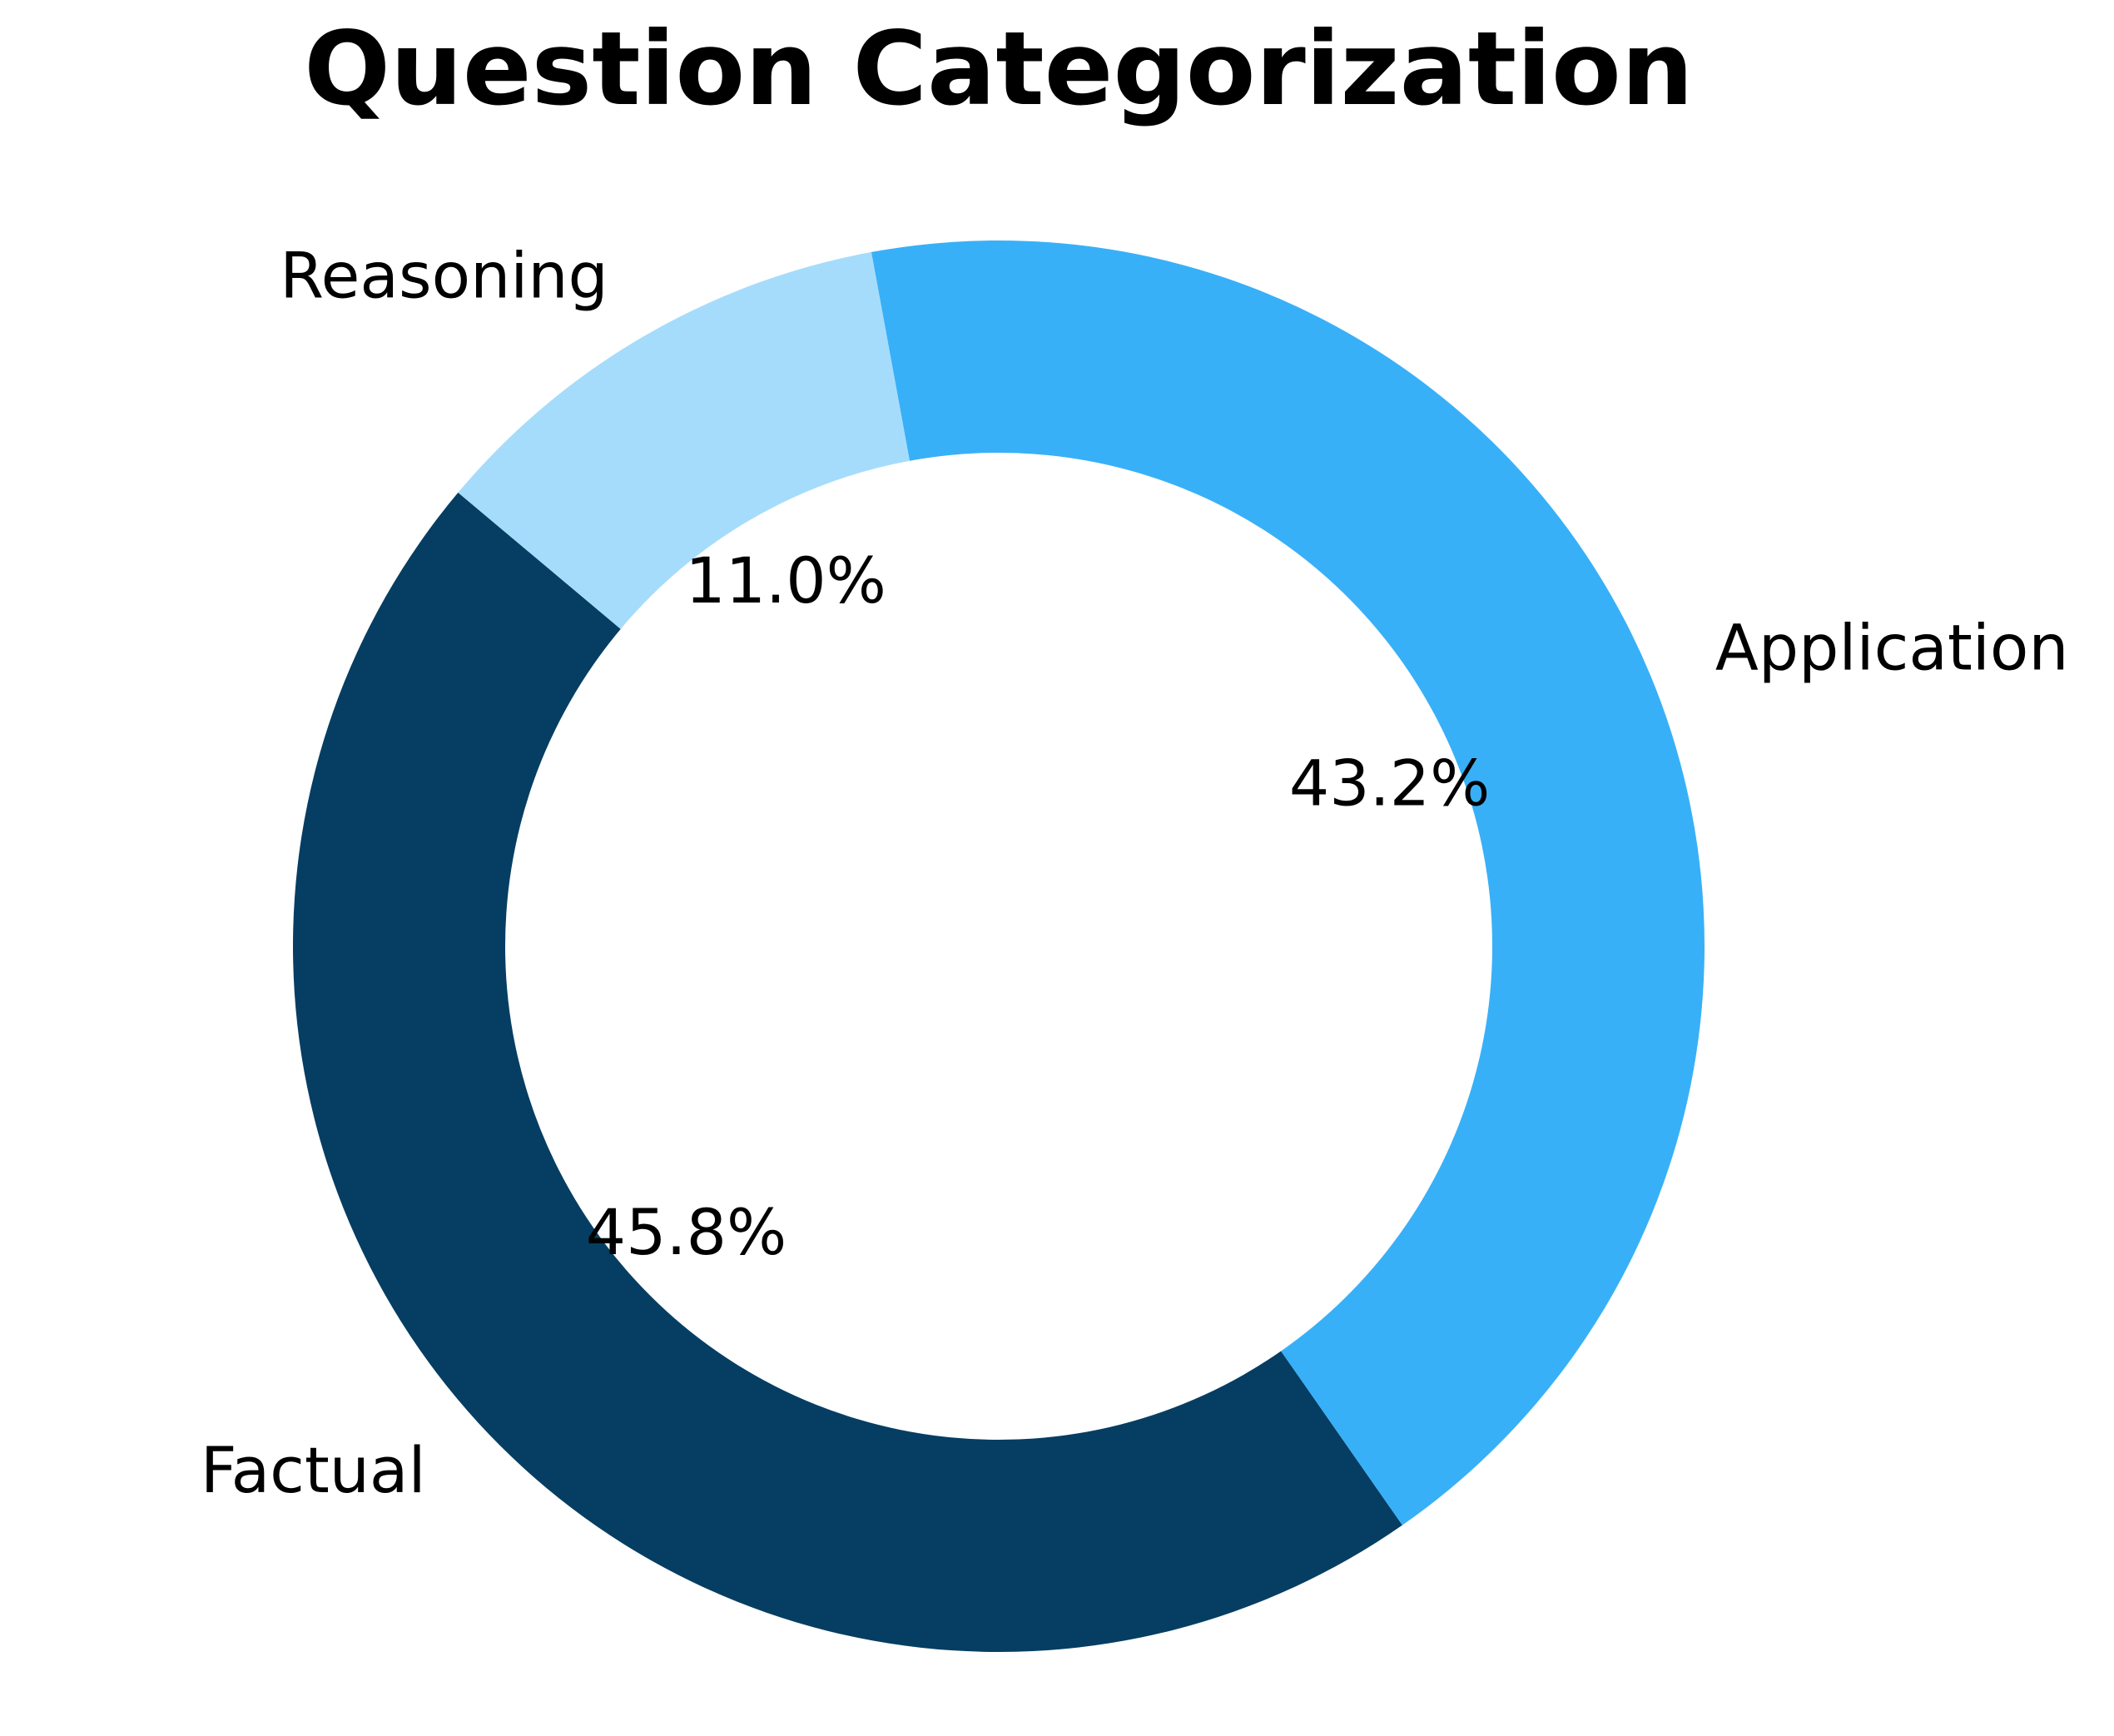  I want to click on label-reasoning: Reasoning, so click(444, 275).